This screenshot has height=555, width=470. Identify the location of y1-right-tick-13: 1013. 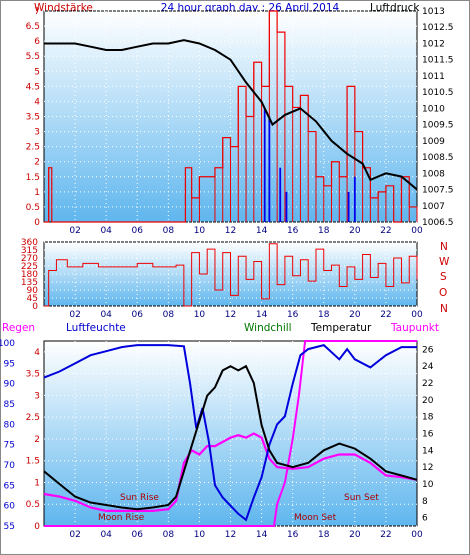
(433, 12).